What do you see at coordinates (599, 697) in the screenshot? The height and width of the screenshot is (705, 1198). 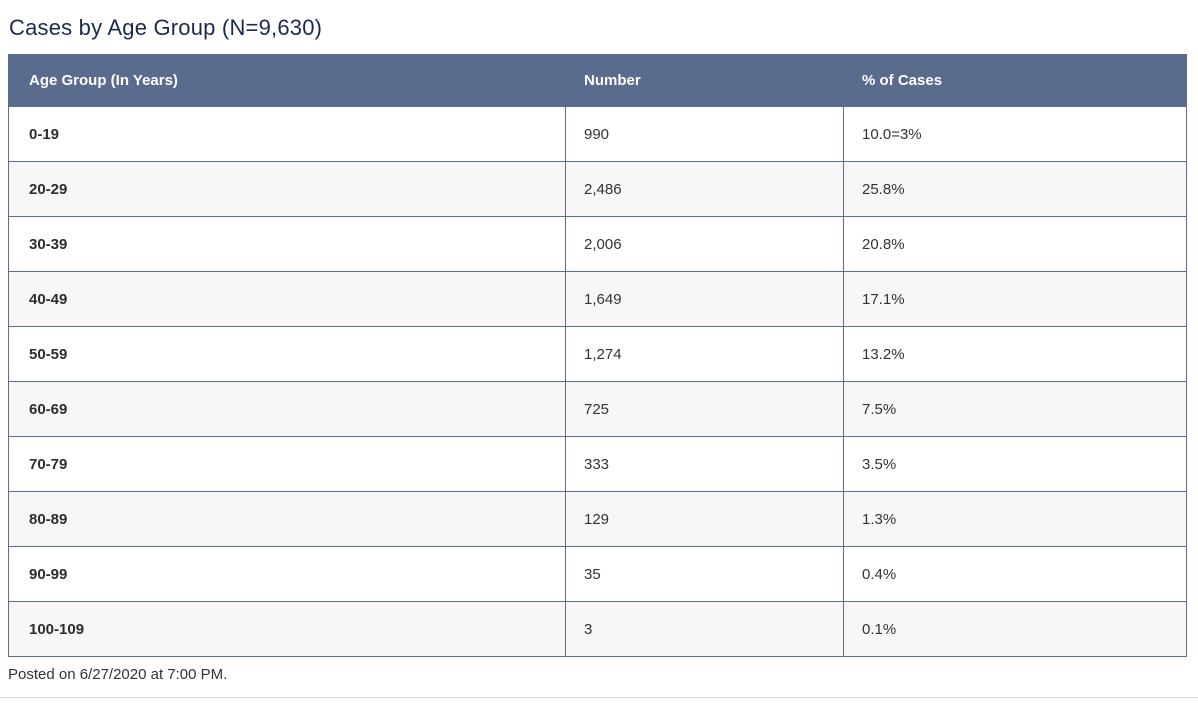 I see `bottom-divider` at bounding box center [599, 697].